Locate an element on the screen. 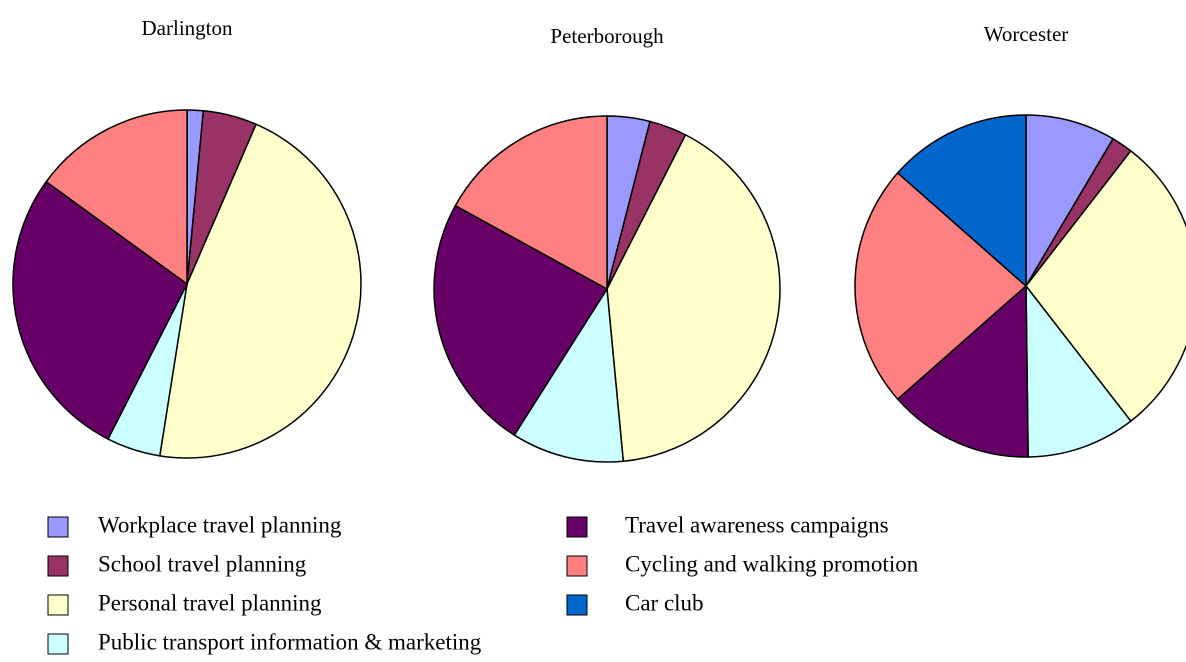  legend-label: Car club is located at coordinates (664, 602).